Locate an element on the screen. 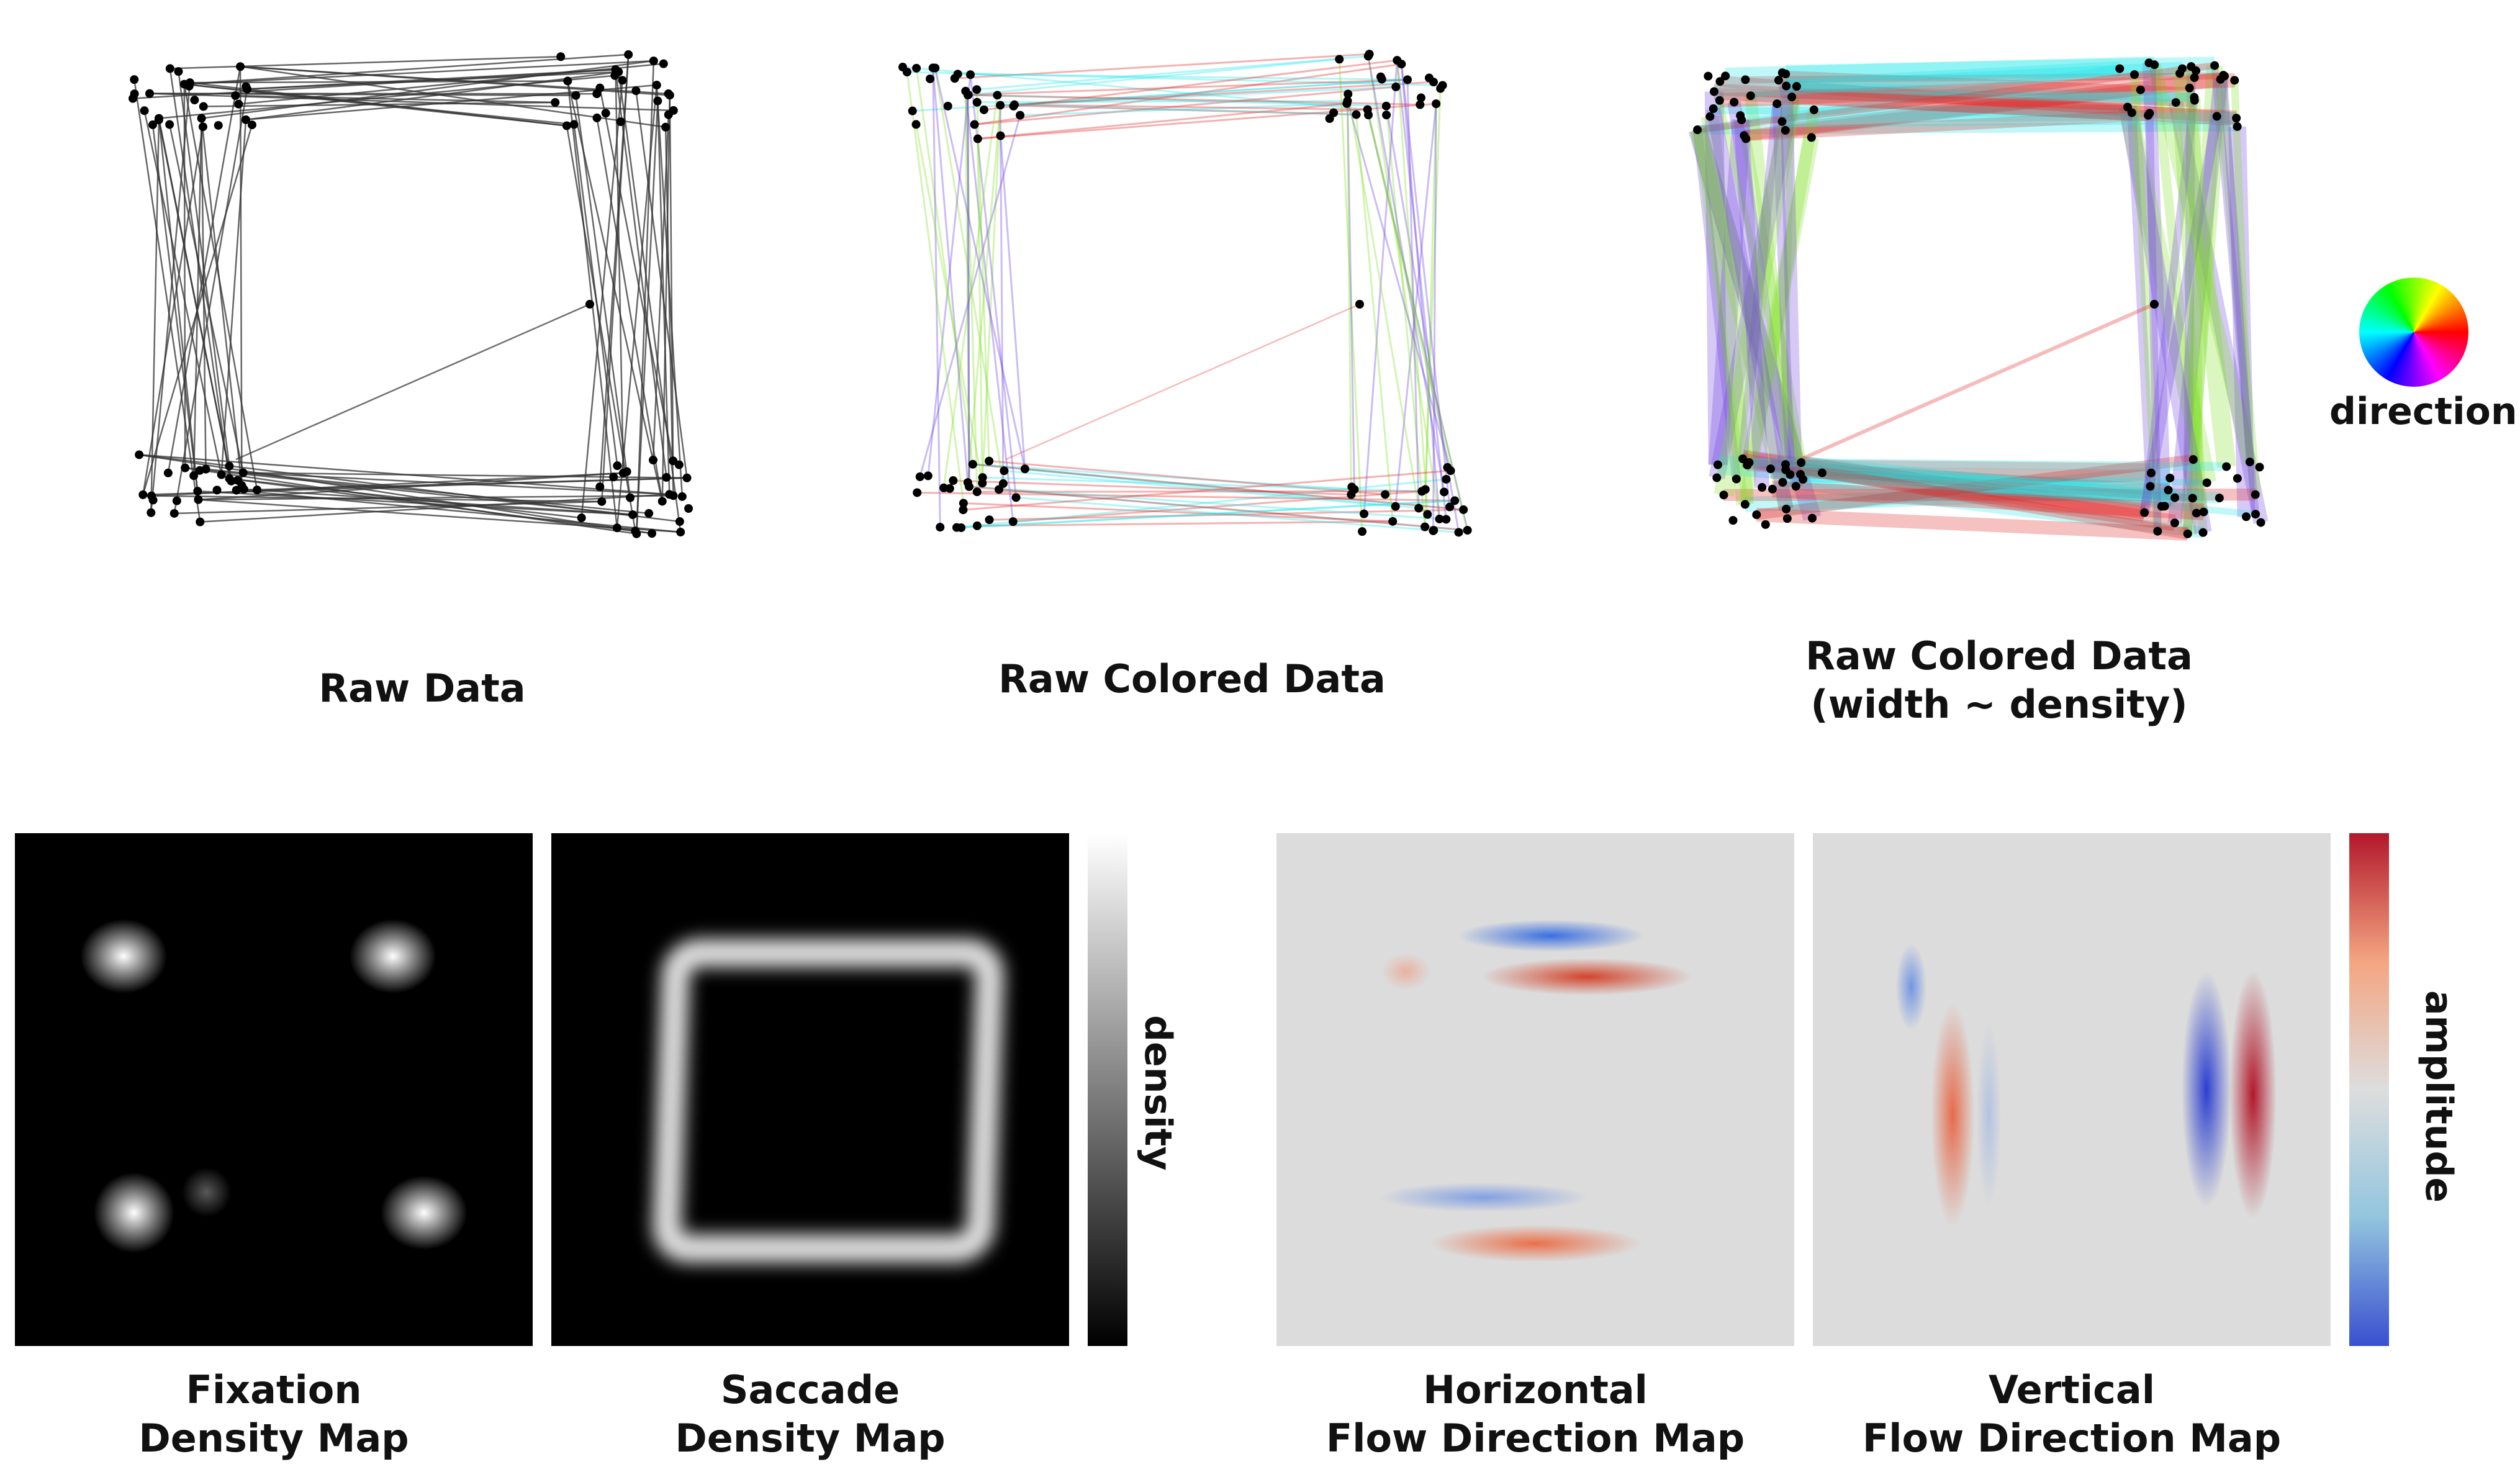  direction-legend-label: direction is located at coordinates (2423, 411).